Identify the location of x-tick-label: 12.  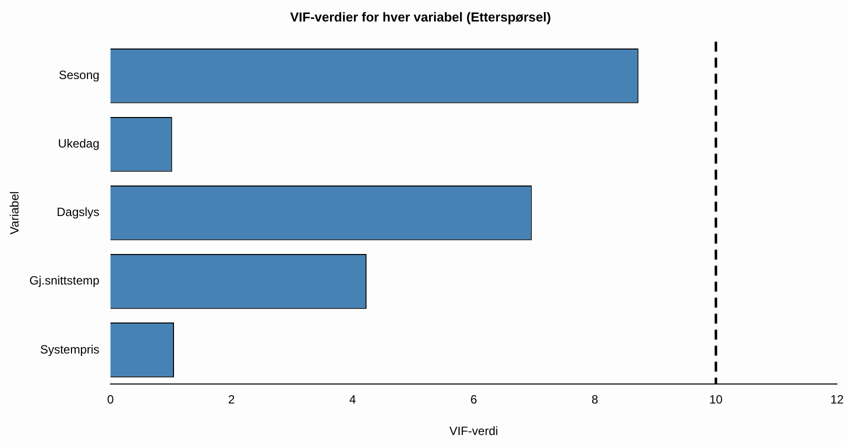
(837, 399).